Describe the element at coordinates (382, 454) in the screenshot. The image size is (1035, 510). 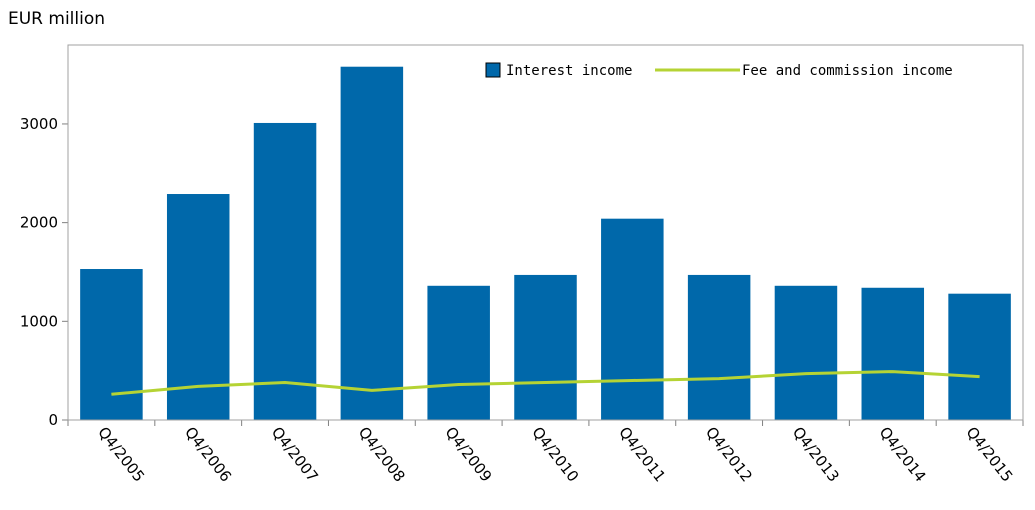
I see `x-tick-label: Q4/2008` at that location.